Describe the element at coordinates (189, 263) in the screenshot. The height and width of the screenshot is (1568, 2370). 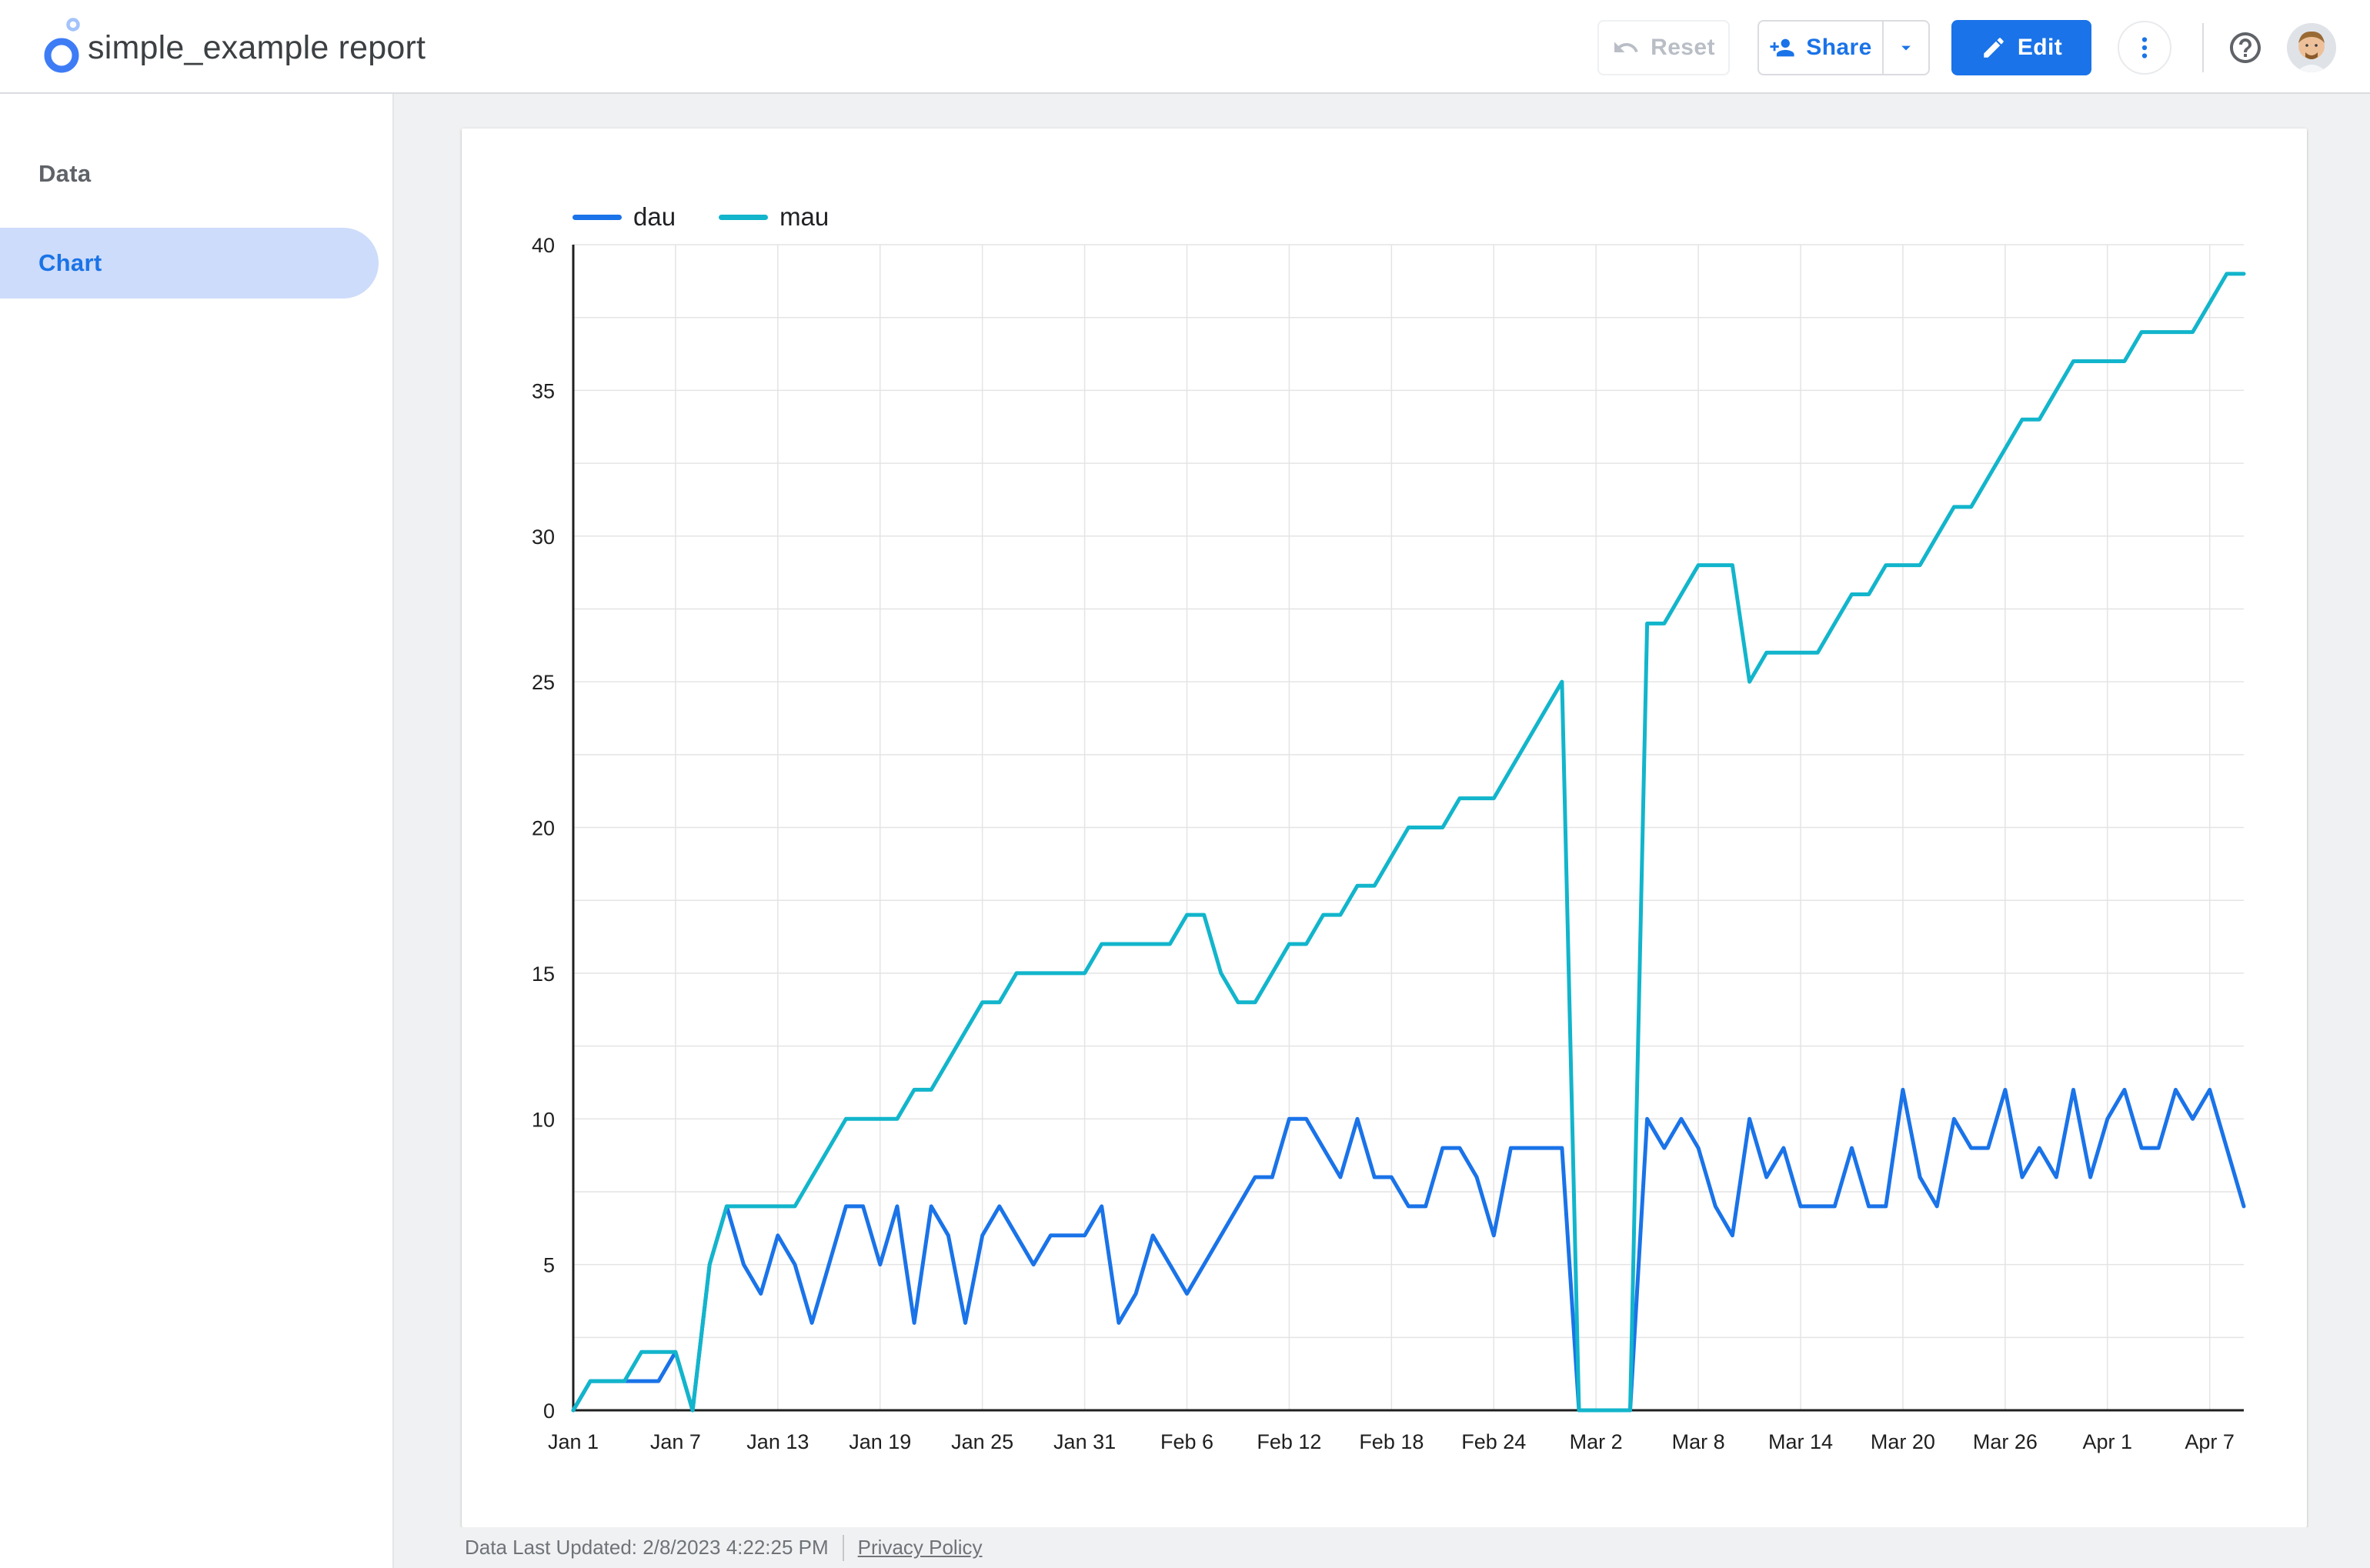
I see `sidebar-item-chart: Chart` at that location.